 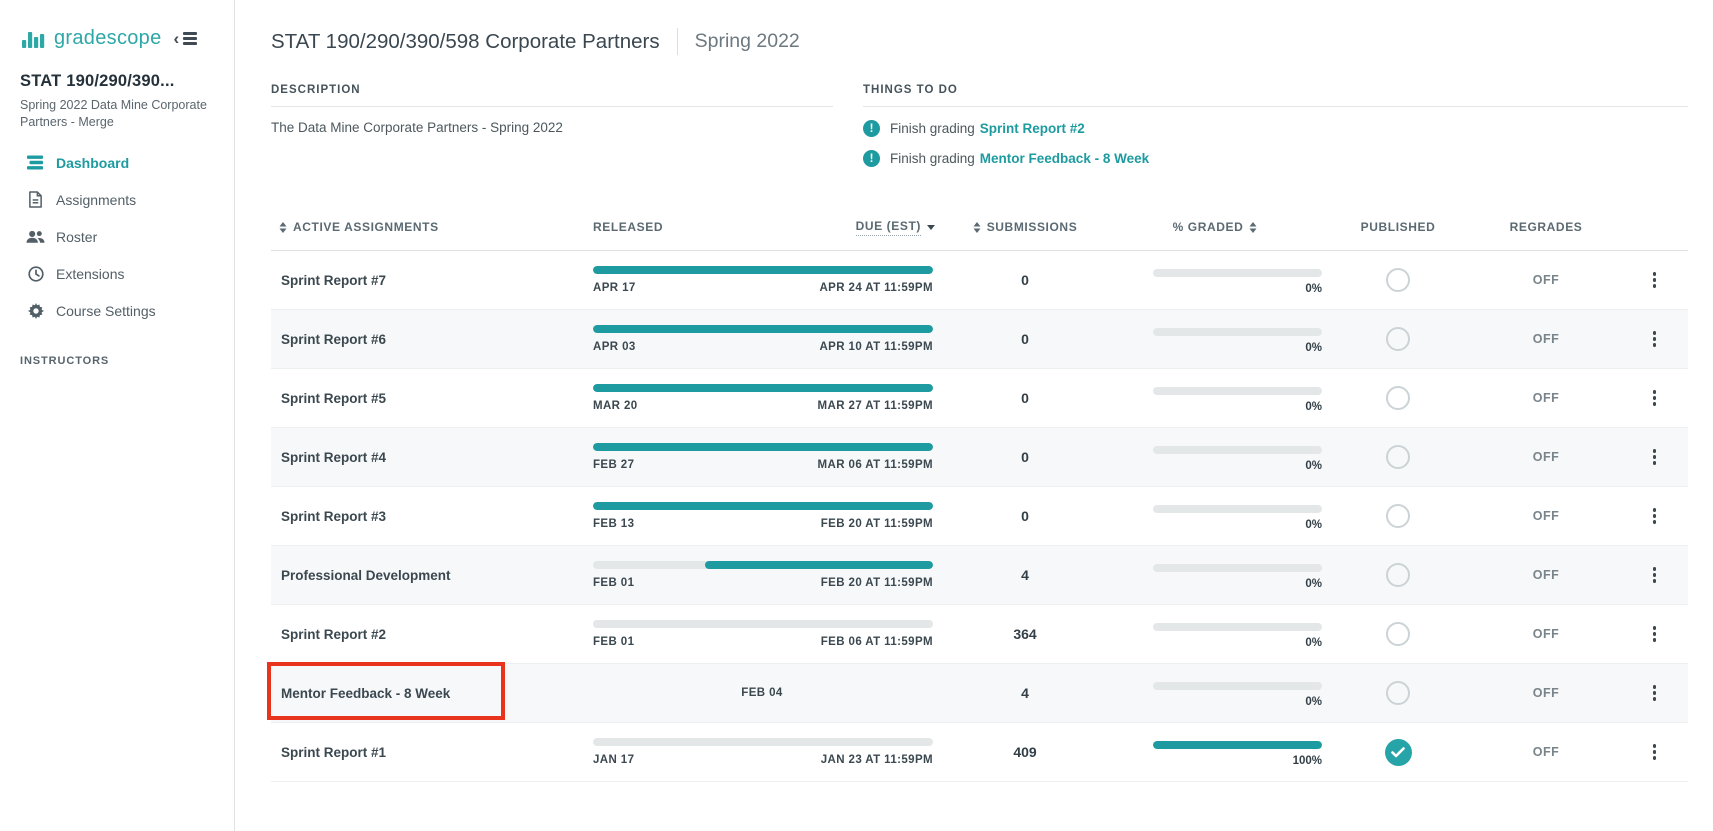 I want to click on assignment-name-cell: Mentor Feedback - 8 Week, so click(x=423, y=692).